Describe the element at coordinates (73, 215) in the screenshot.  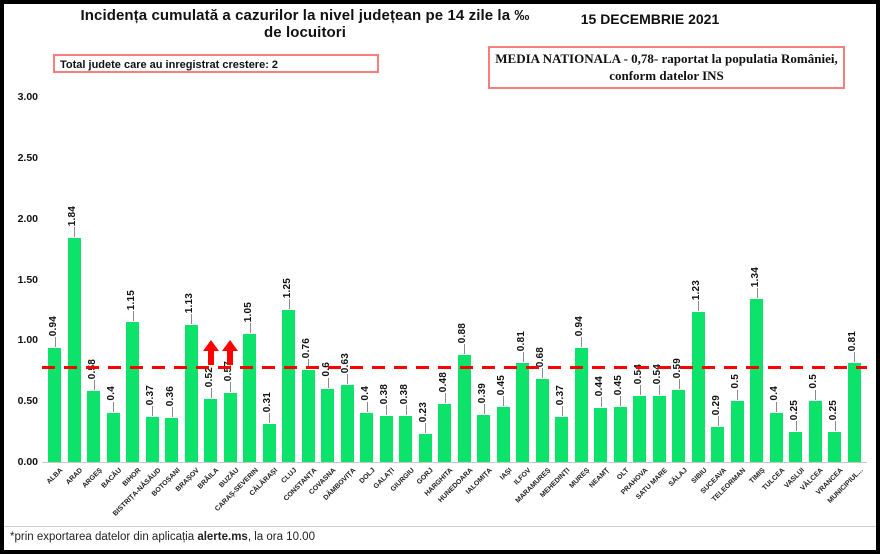
I see `bar-value-label: 1.84` at that location.